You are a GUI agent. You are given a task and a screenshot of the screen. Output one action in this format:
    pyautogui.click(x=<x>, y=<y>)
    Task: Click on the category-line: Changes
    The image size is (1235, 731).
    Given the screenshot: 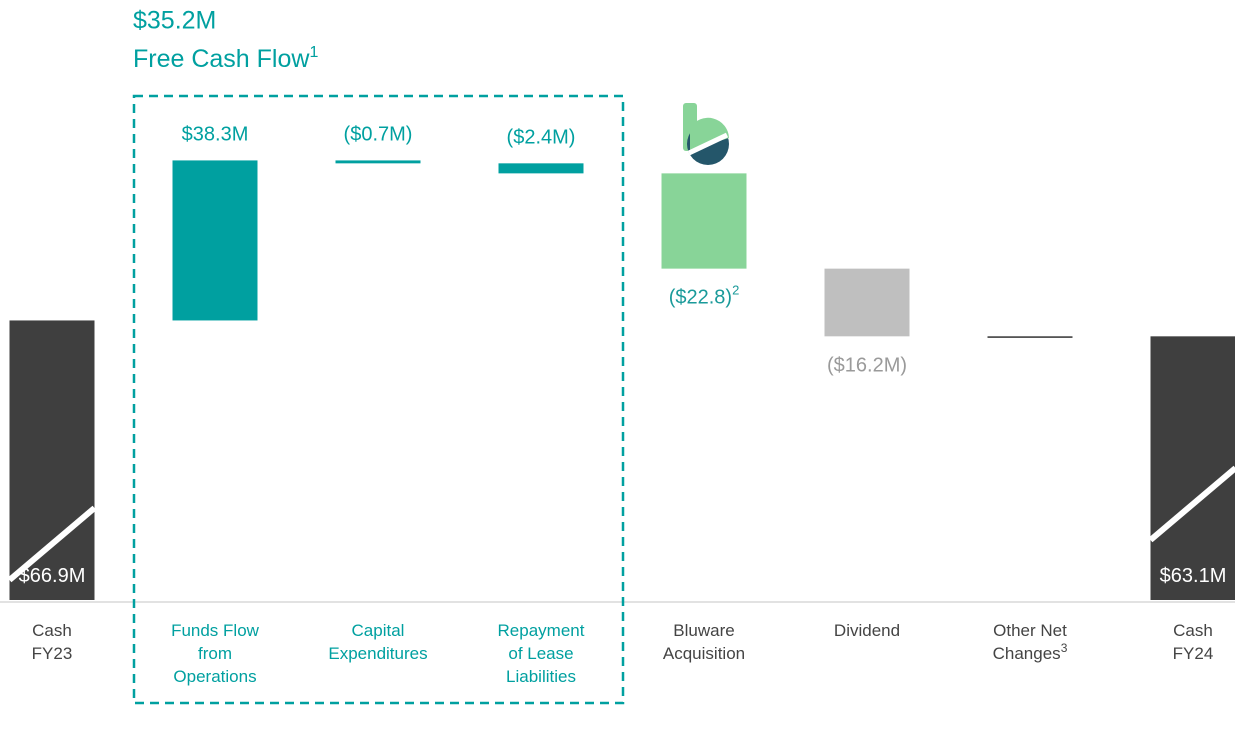 What is the action you would take?
    pyautogui.click(x=1027, y=653)
    